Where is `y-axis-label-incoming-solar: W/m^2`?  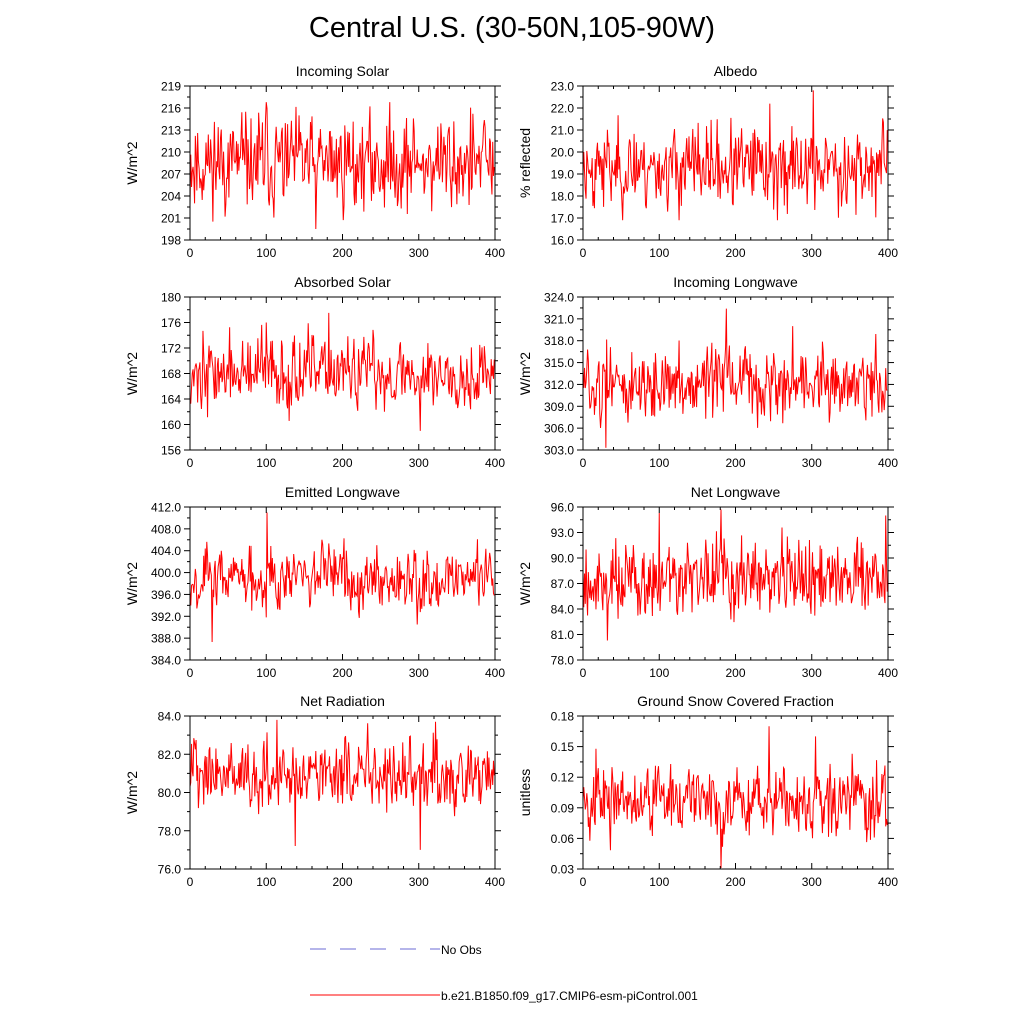
y-axis-label-incoming-solar: W/m^2 is located at coordinates (132, 162).